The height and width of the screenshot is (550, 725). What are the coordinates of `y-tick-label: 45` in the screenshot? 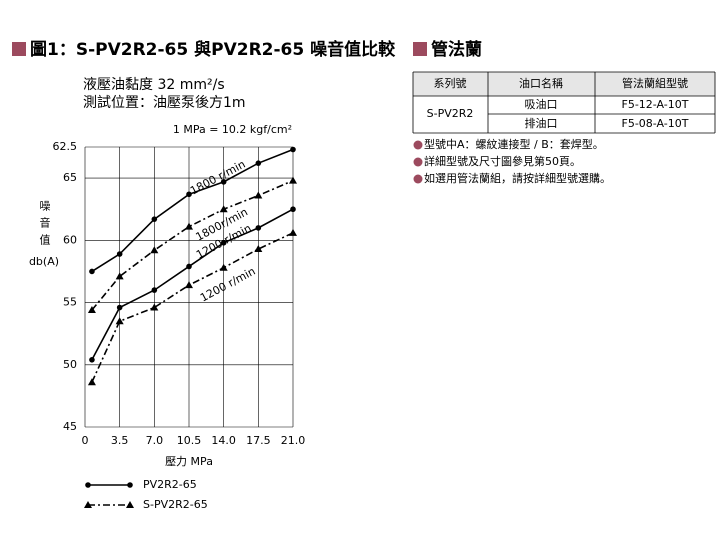 It's located at (70, 426).